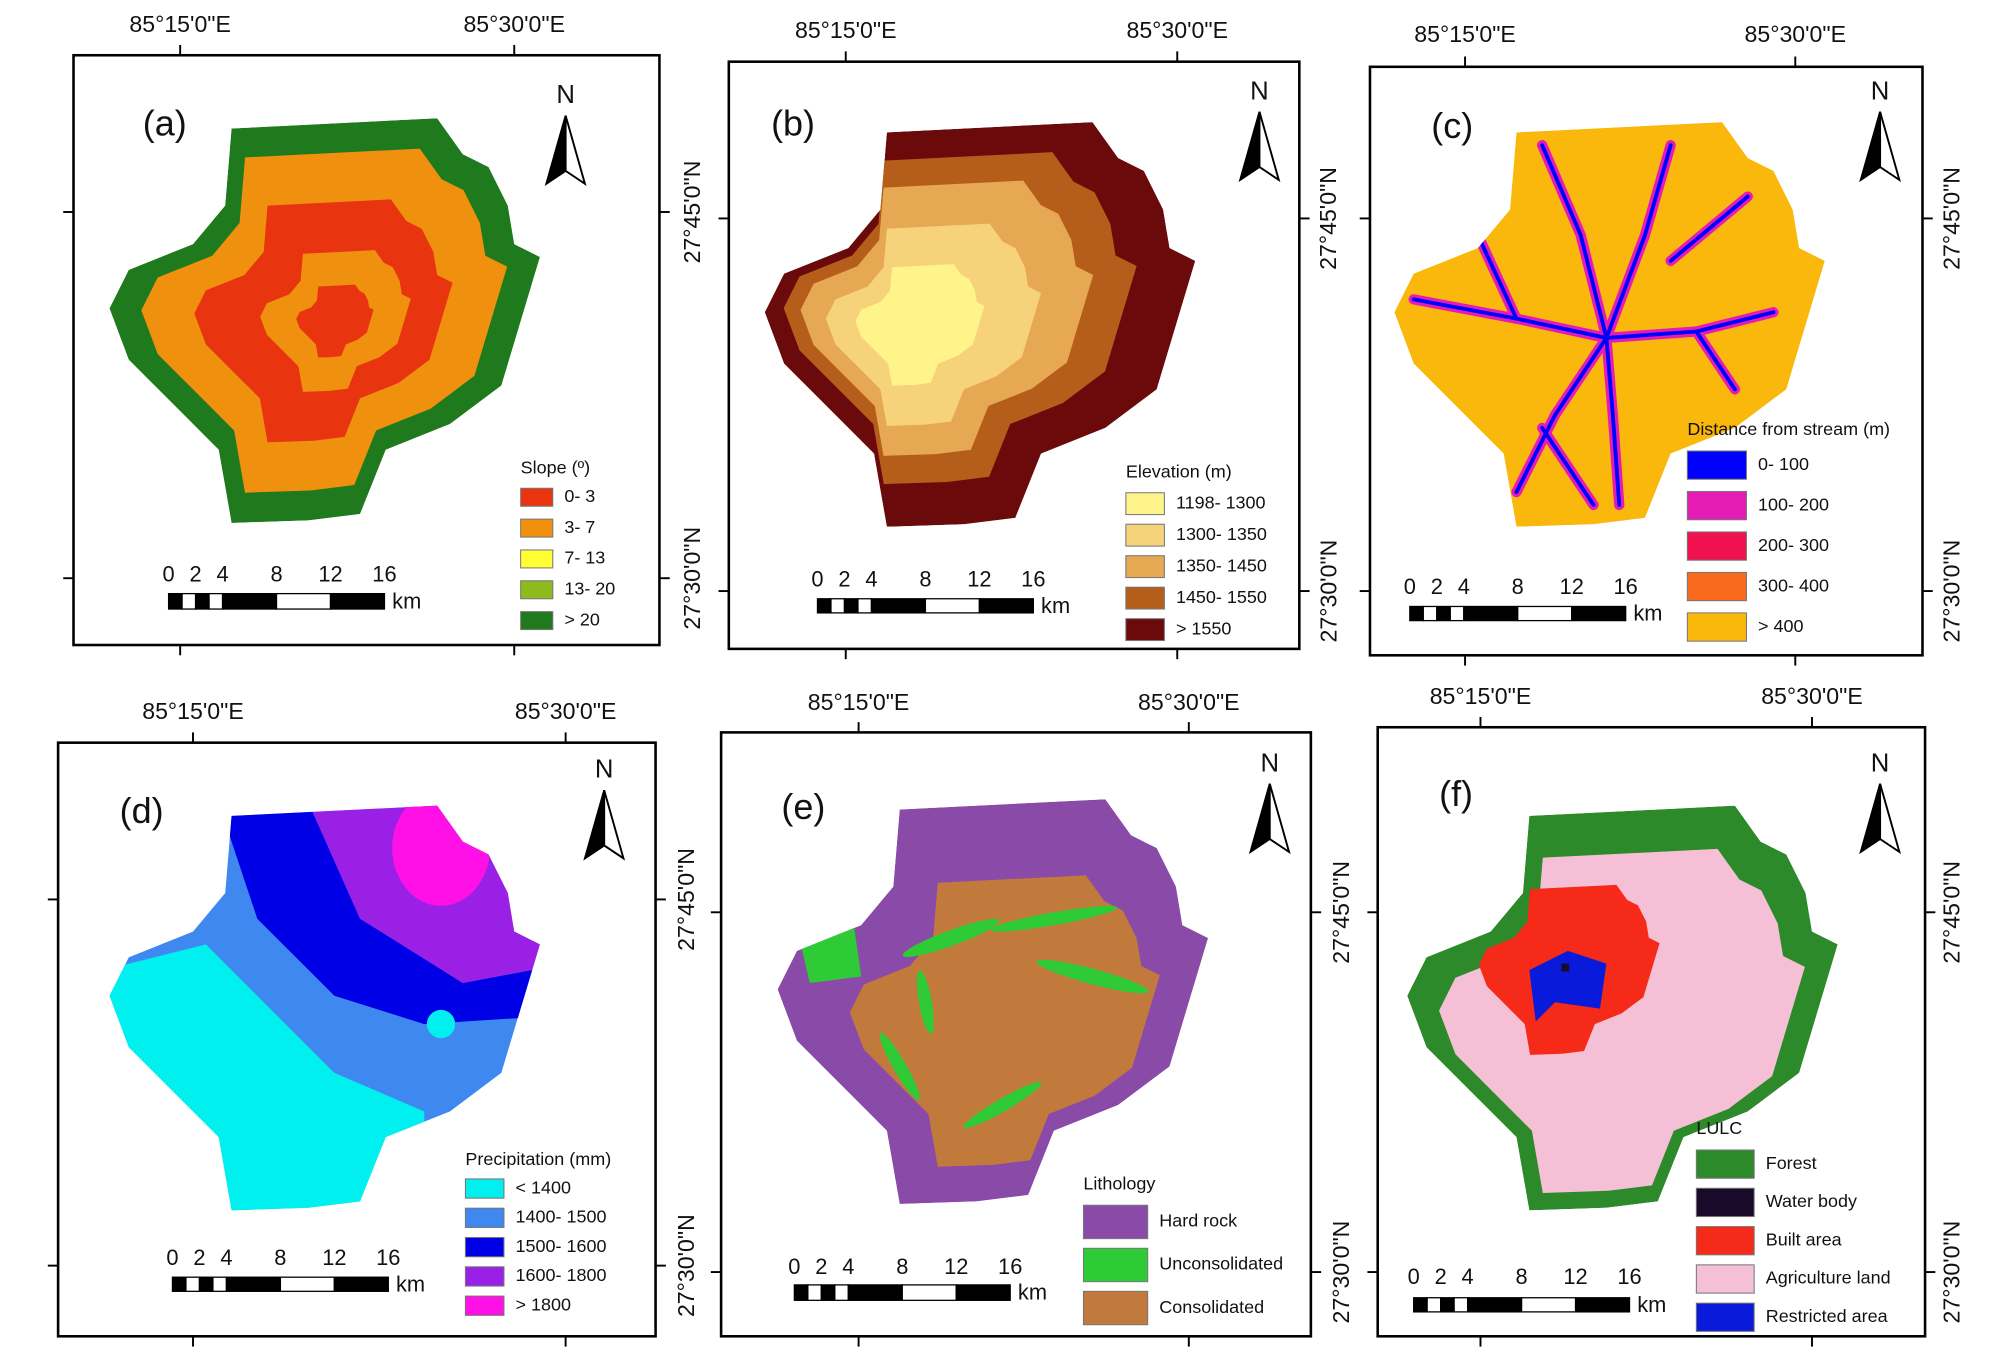  I want to click on legend-label: > 1550, so click(1203, 628).